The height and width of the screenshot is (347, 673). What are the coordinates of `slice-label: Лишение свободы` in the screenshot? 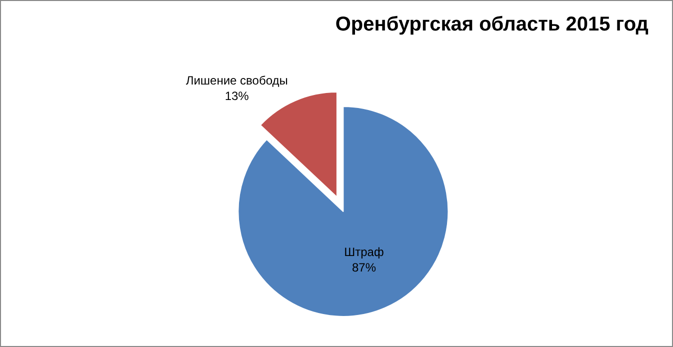 It's located at (237, 80).